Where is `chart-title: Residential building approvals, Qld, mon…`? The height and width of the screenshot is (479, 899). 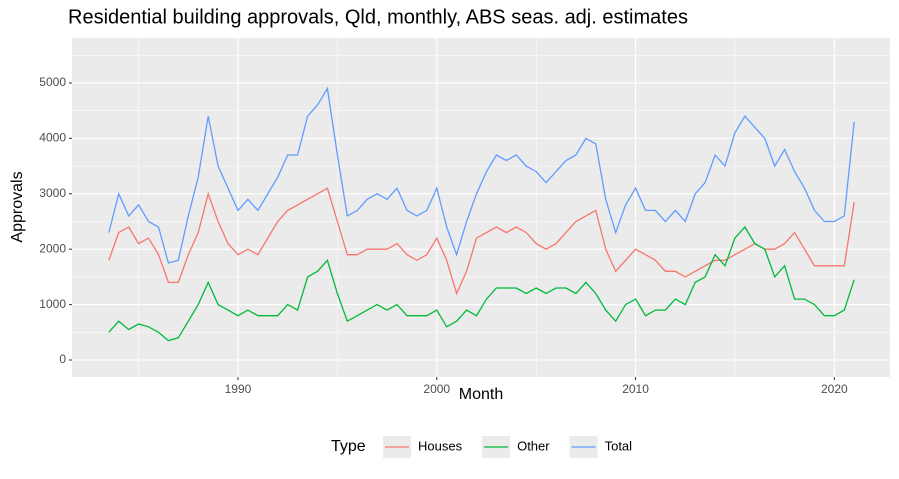 chart-title: Residential building approvals, Qld, mon… is located at coordinates (378, 17).